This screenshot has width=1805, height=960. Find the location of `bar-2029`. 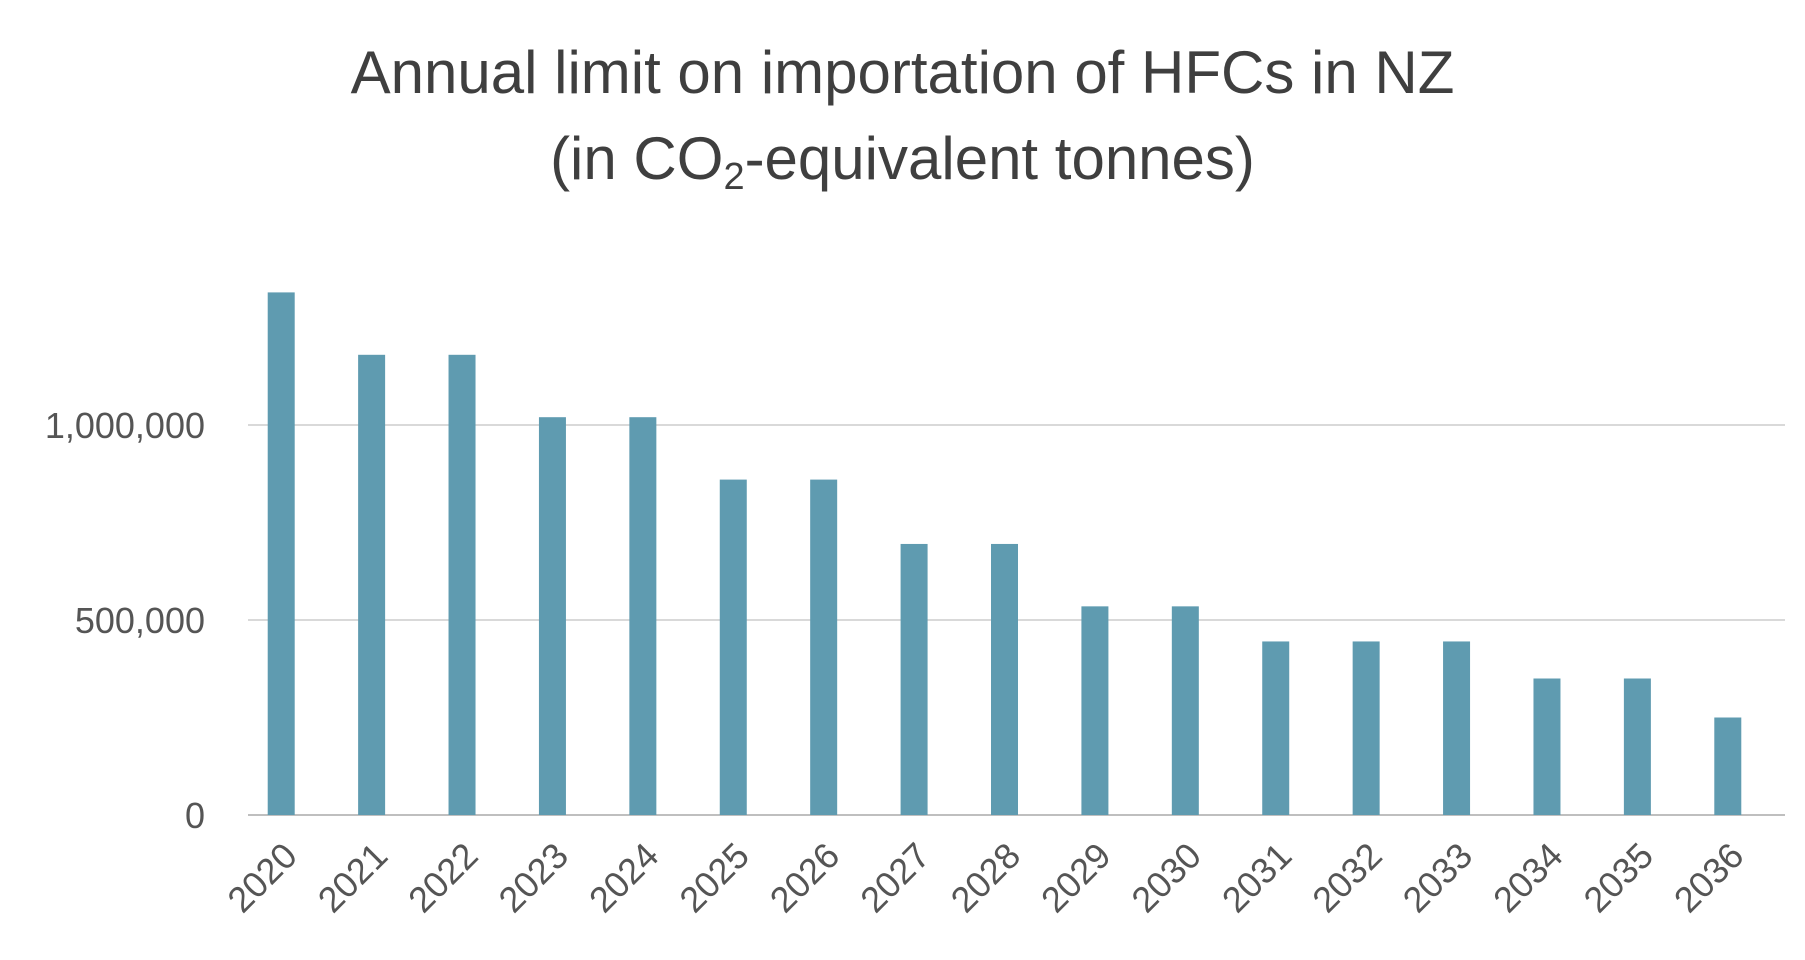

bar-2029 is located at coordinates (1095, 710).